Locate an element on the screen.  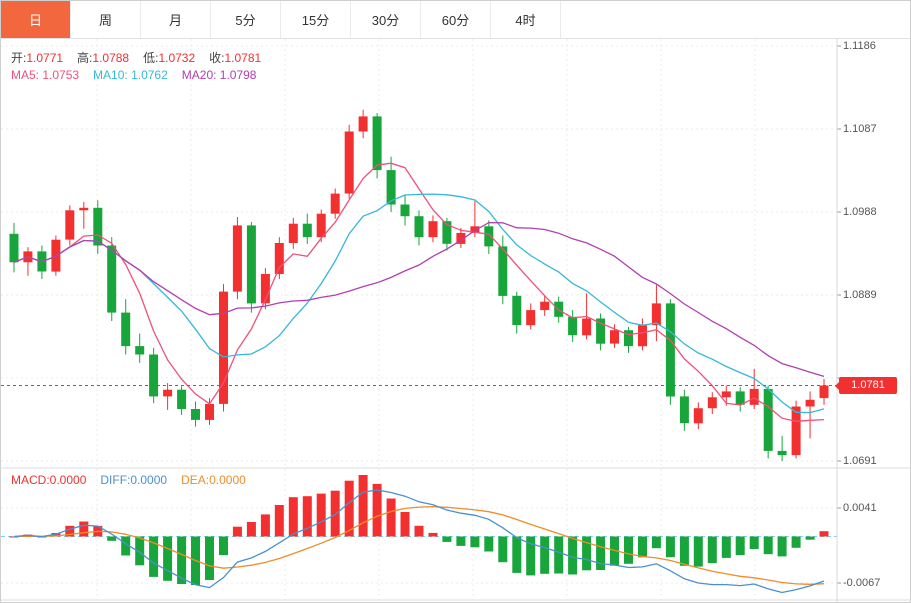
dea-line is located at coordinates (419, 545).